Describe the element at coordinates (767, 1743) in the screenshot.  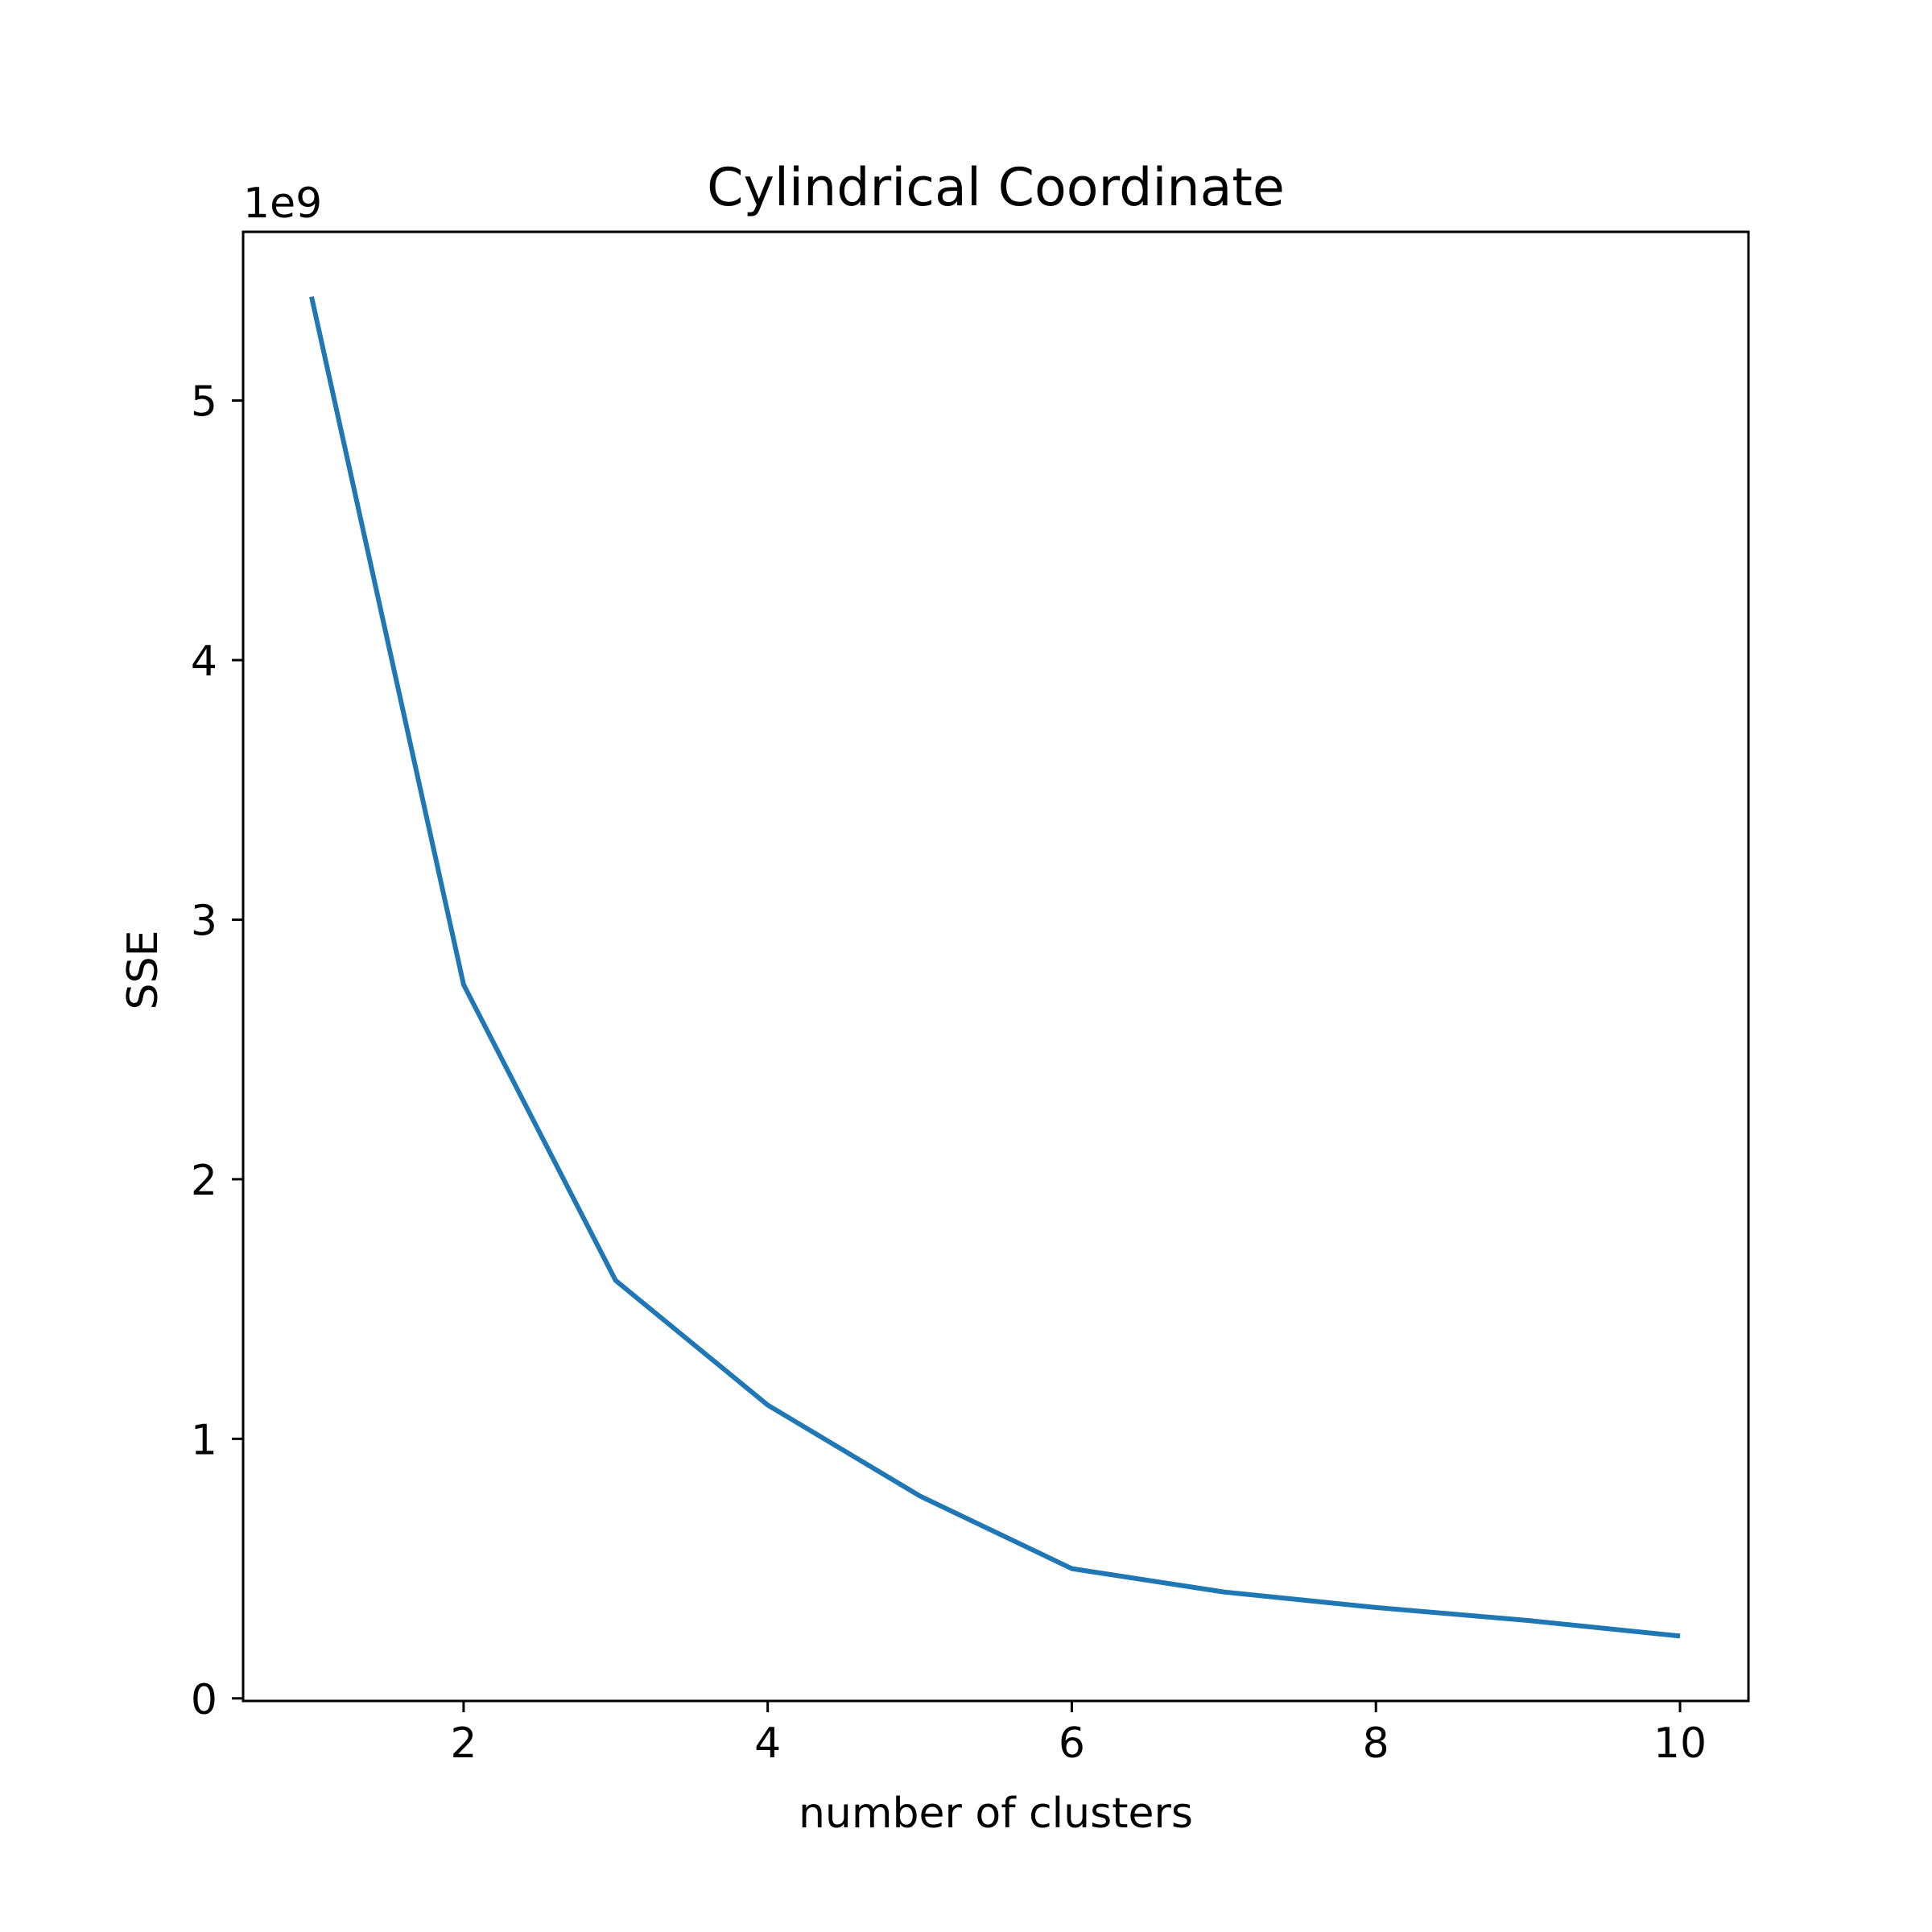
I see `x-tick-label: 4` at that location.